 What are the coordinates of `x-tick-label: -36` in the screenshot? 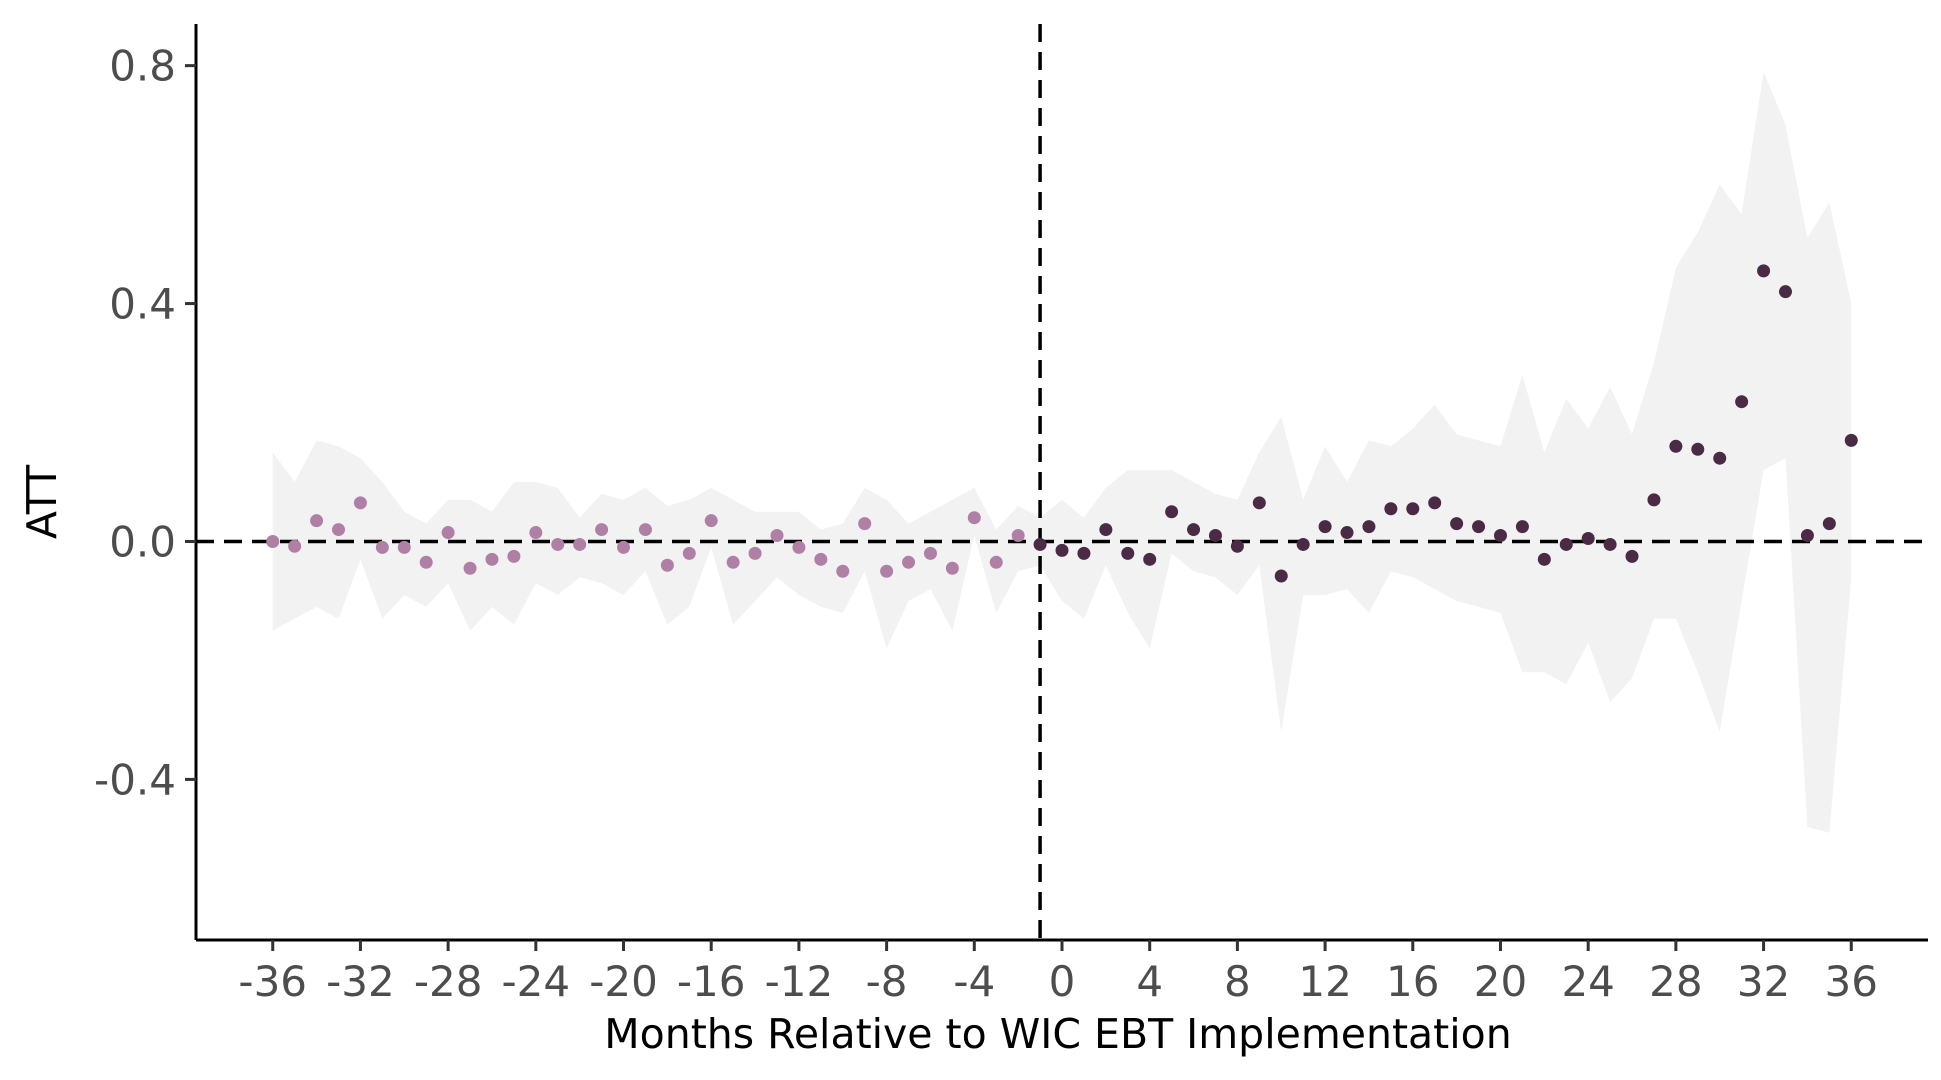 It's located at (272, 981).